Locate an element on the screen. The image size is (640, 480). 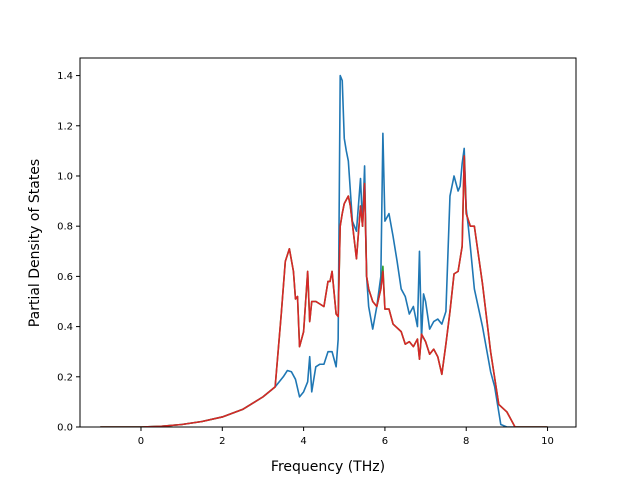
x-tick-label: 8 is located at coordinates (466, 441).